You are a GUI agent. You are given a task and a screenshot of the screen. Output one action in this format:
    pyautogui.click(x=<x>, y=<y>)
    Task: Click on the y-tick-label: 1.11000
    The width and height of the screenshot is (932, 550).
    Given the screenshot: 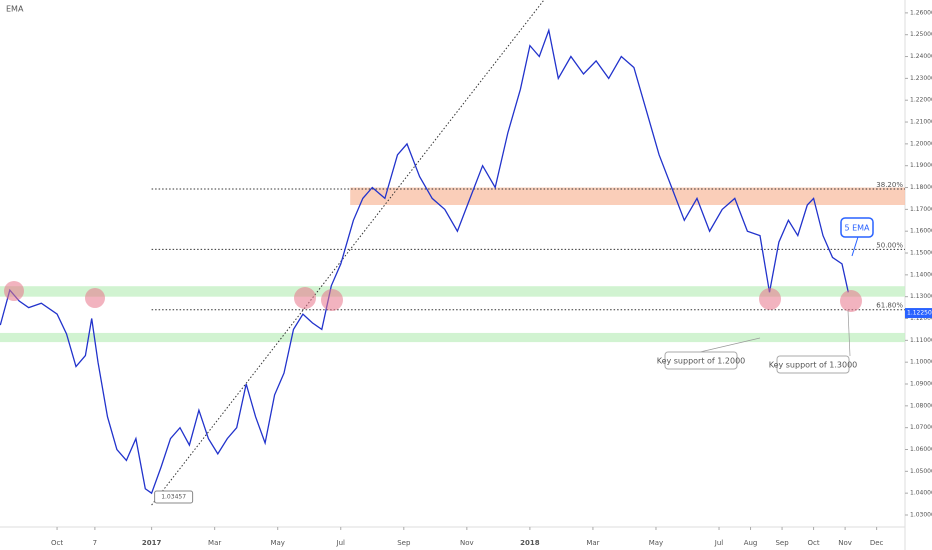 What is the action you would take?
    pyautogui.click(x=921, y=340)
    